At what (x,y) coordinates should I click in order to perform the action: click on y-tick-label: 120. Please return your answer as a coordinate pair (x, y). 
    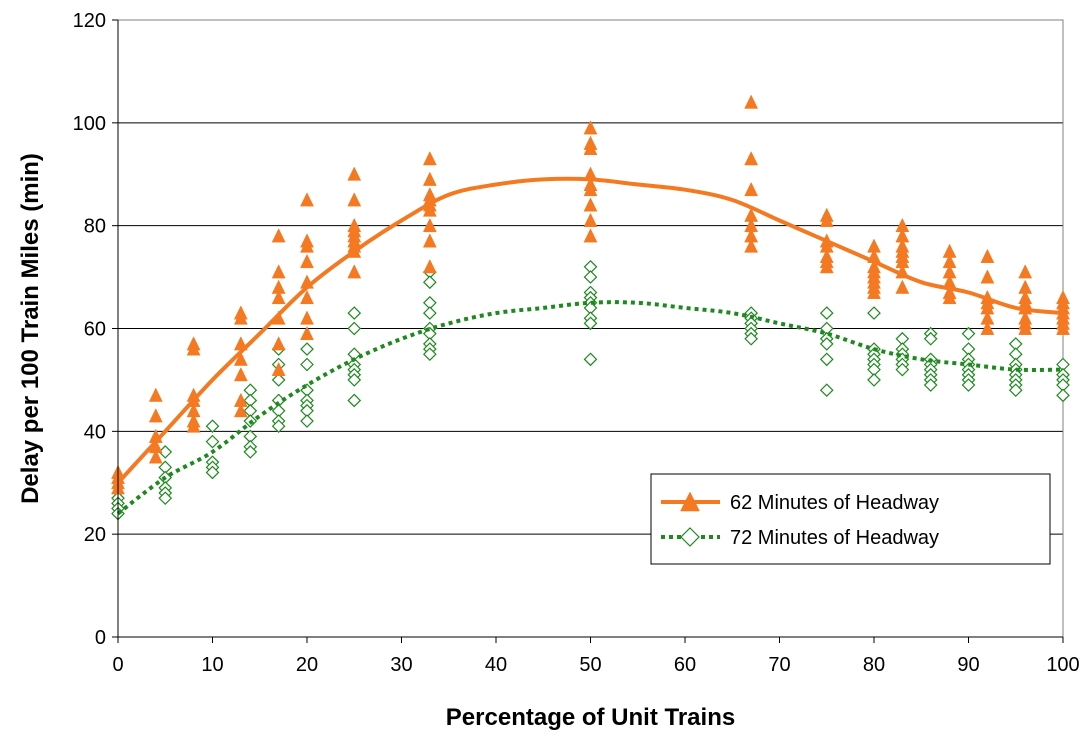
    Looking at the image, I should click on (89, 21).